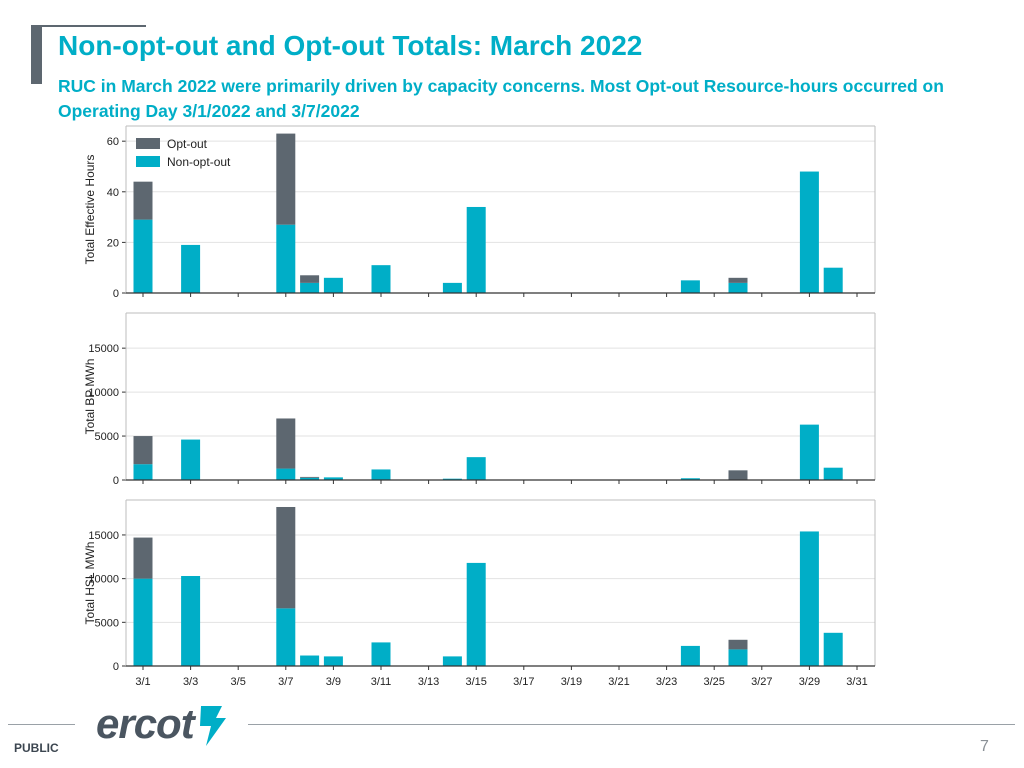 The width and height of the screenshot is (1024, 768). What do you see at coordinates (571, 682) in the screenshot?
I see `x-tick-label: 3/19` at bounding box center [571, 682].